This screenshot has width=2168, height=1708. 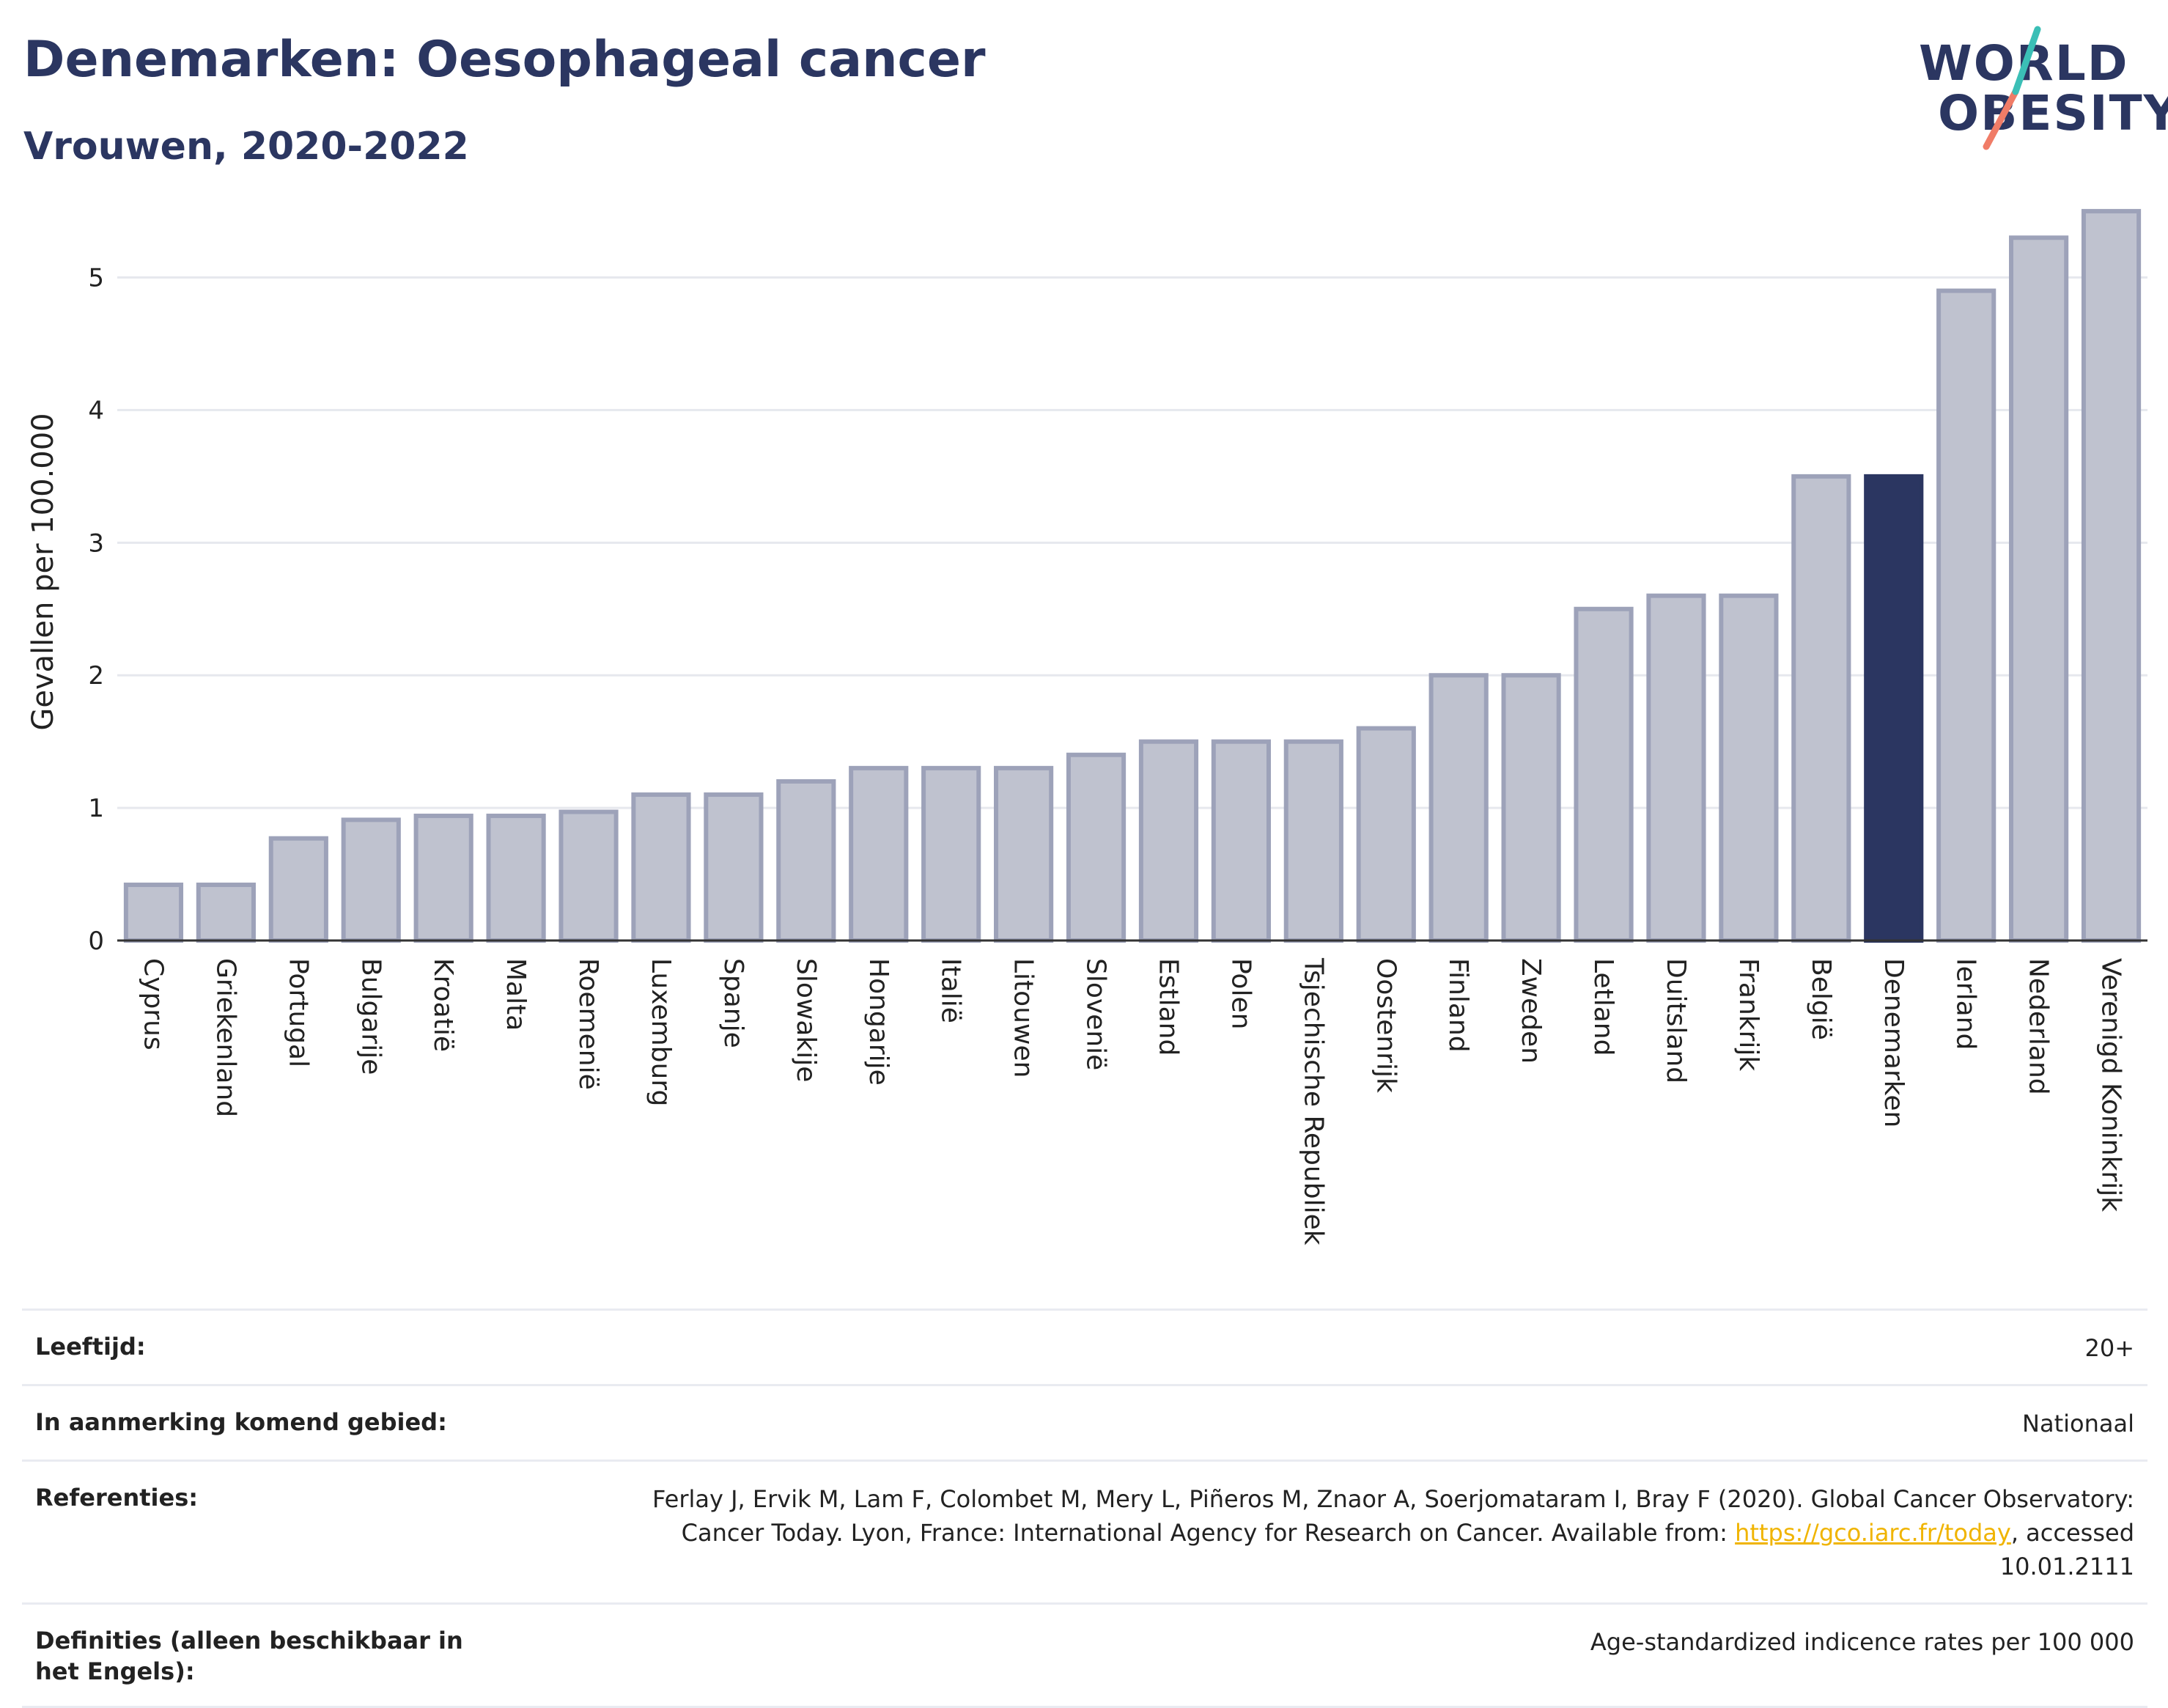 I want to click on x-tick-label: Litouwen, so click(x=1024, y=1018).